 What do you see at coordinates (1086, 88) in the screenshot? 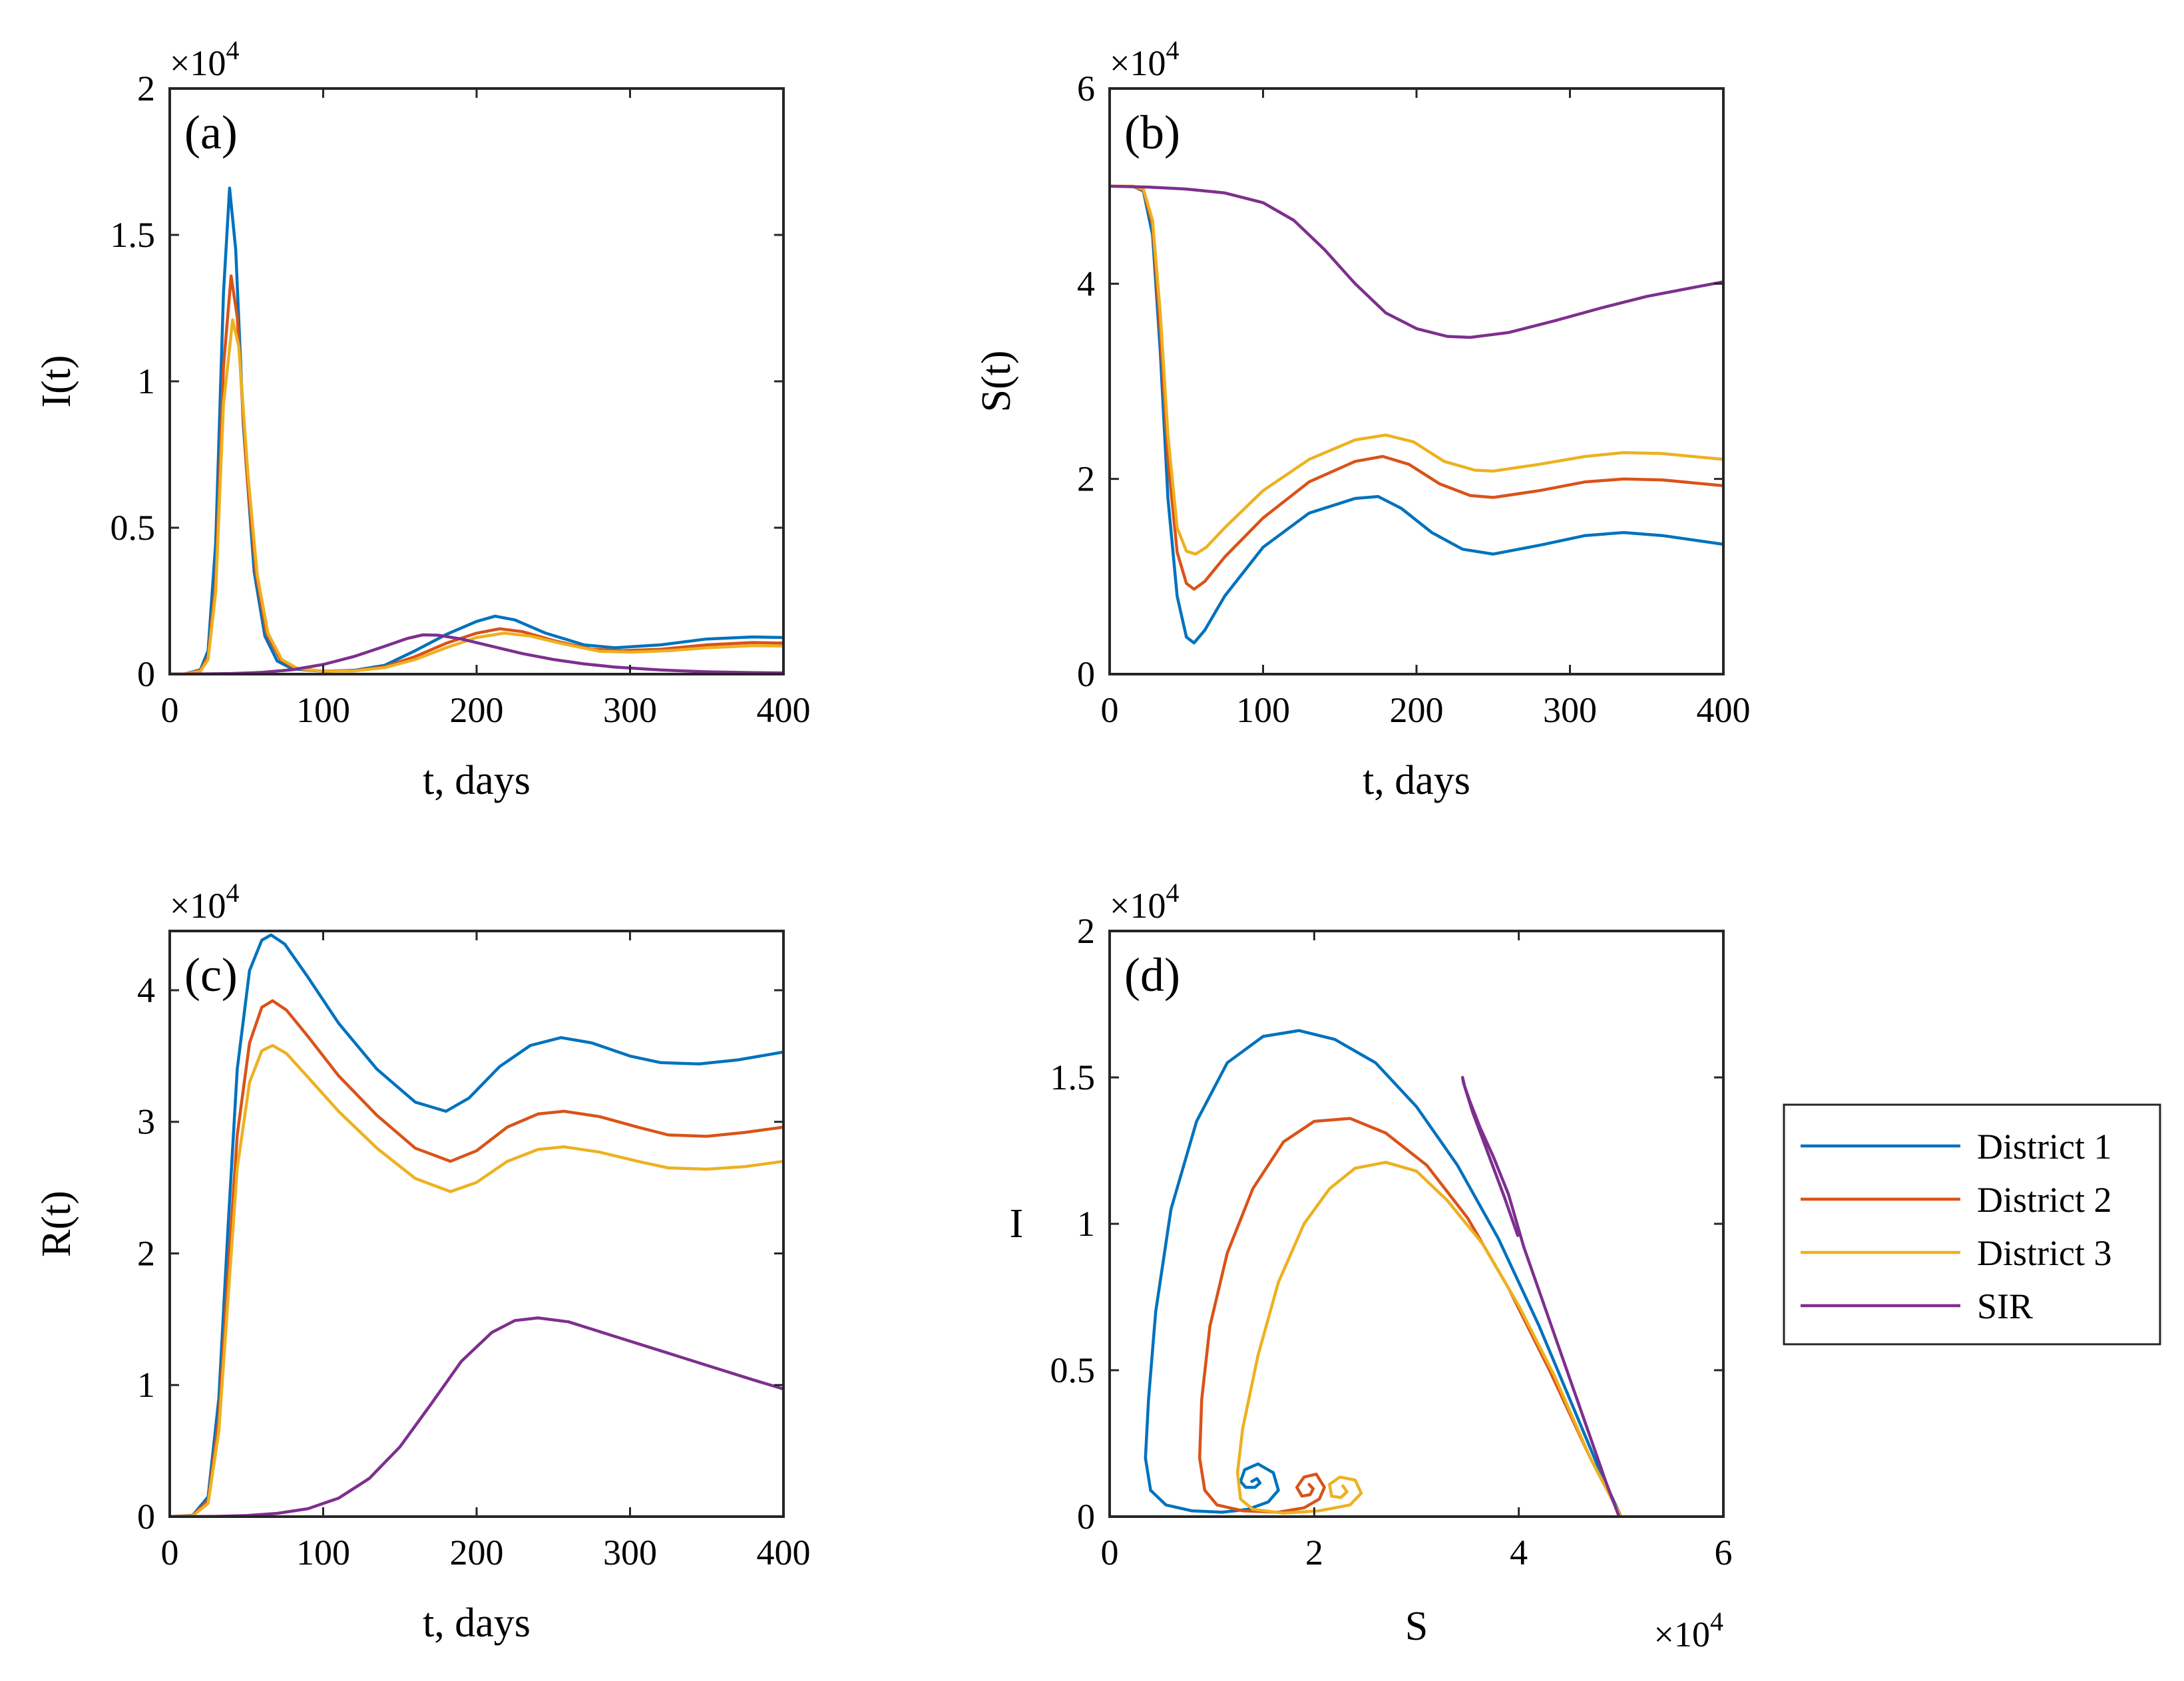
I see `y-tick-label: 6` at bounding box center [1086, 88].